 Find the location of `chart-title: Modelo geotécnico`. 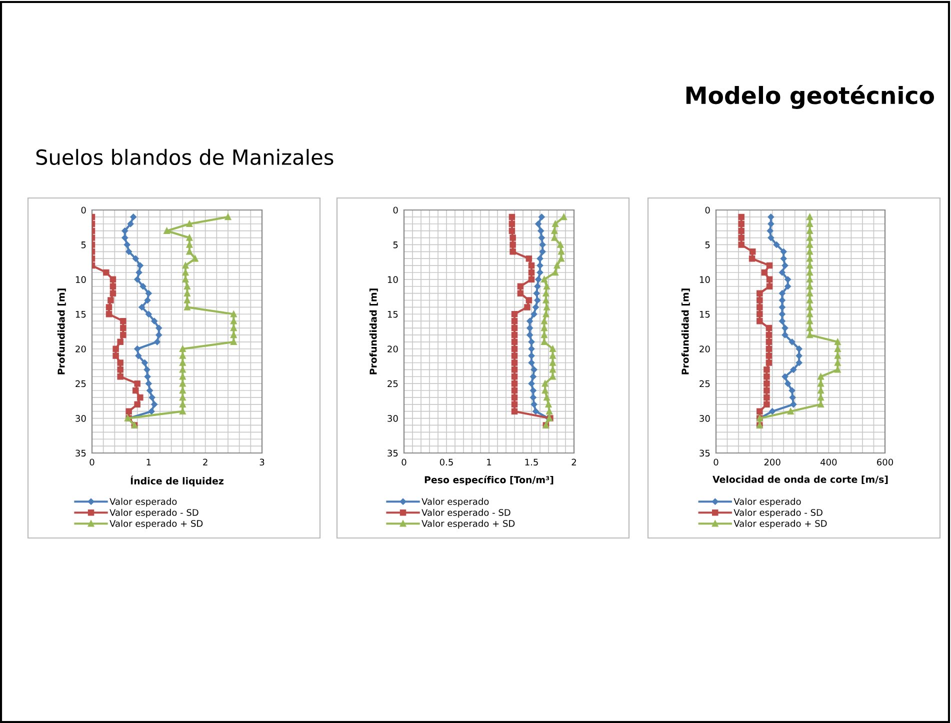

chart-title: Modelo geotécnico is located at coordinates (810, 97).